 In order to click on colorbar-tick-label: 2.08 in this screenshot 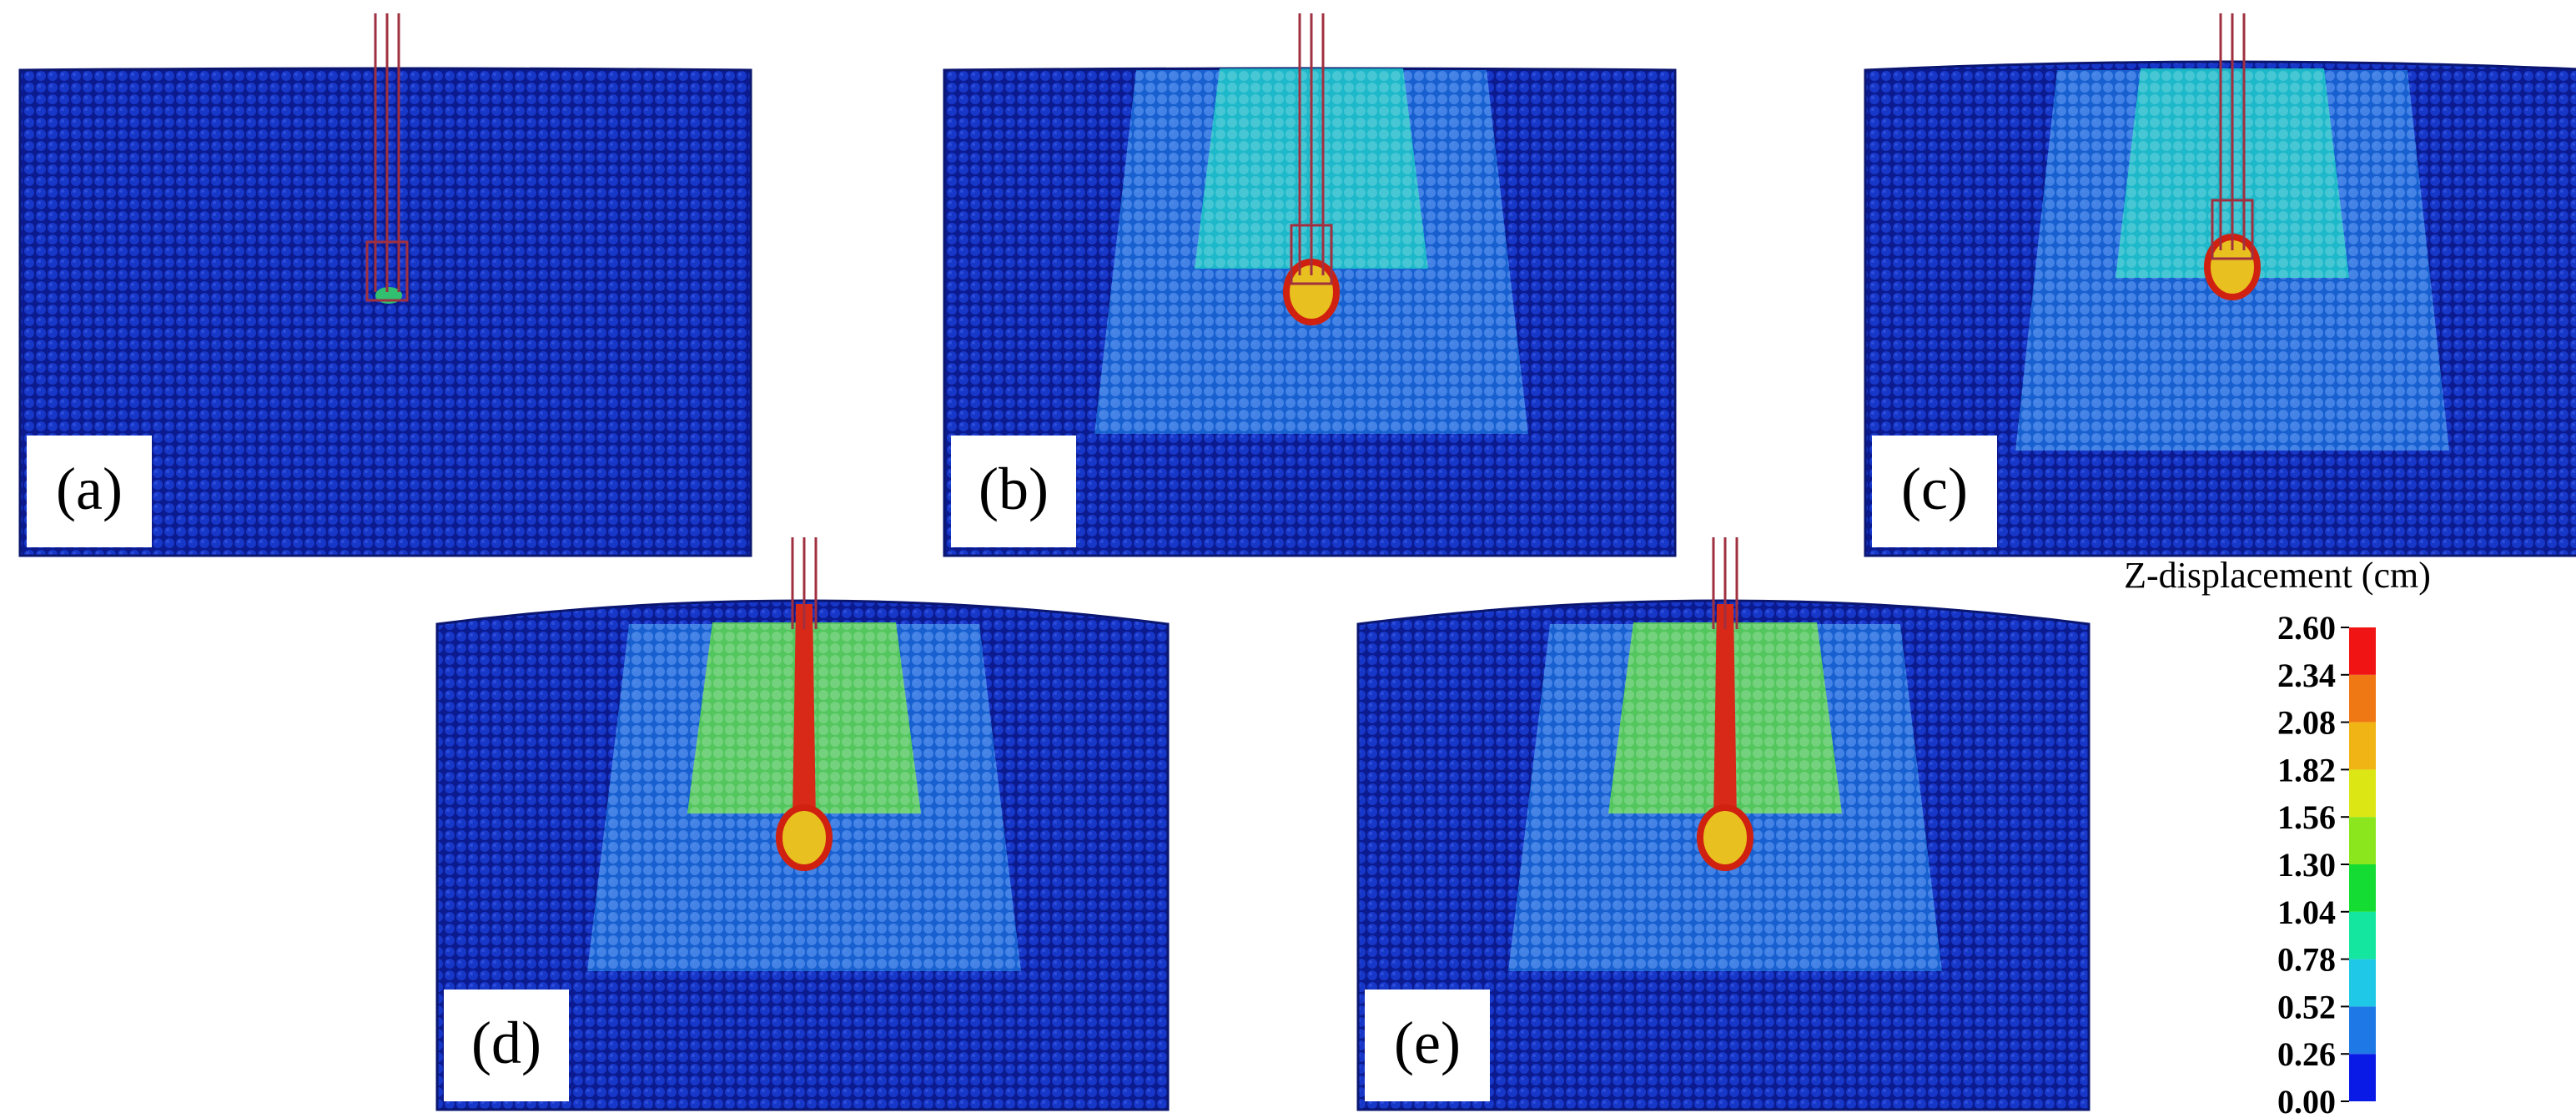, I will do `click(2306, 723)`.